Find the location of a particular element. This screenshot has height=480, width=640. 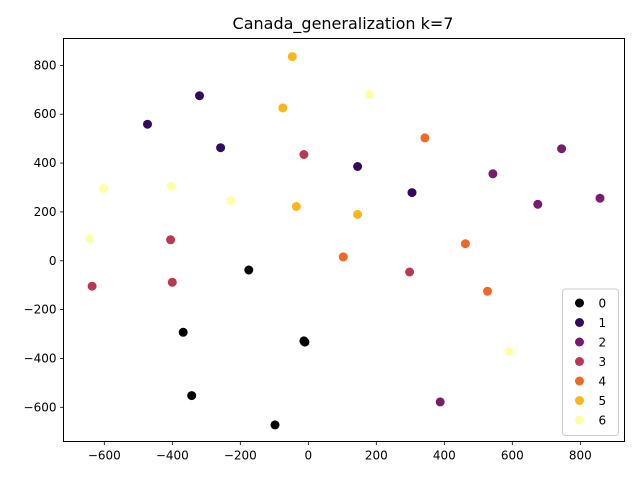

x-tick-label: 200 is located at coordinates (376, 456).